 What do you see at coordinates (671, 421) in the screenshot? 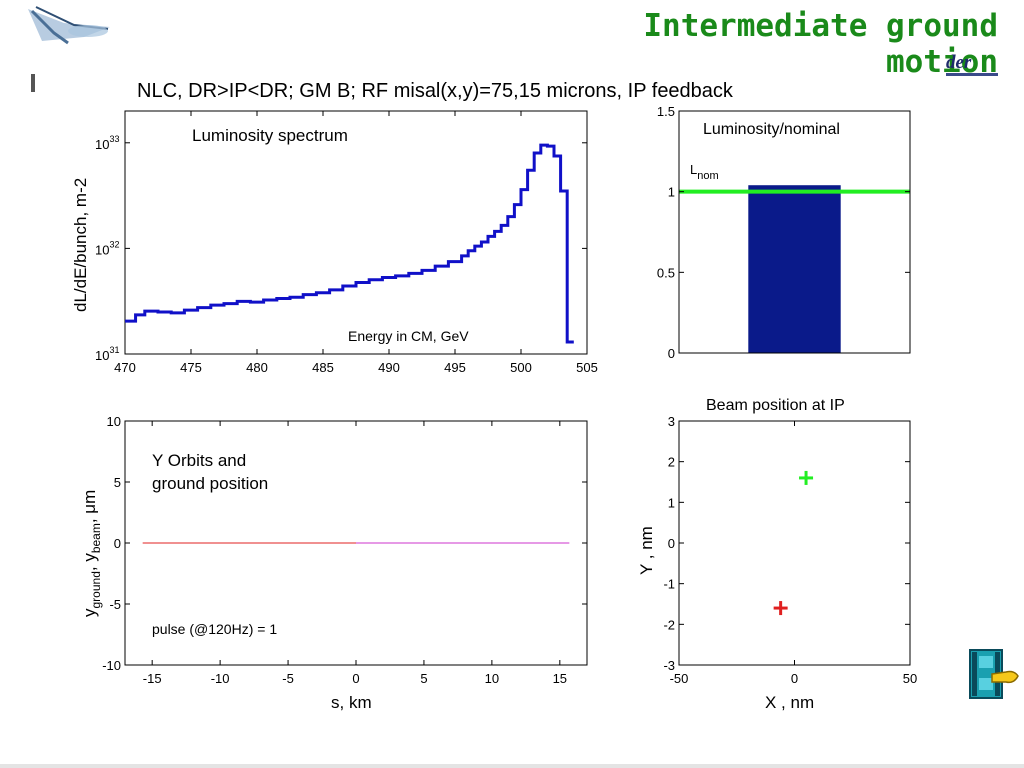
I see `y-tick-label: 3` at bounding box center [671, 421].